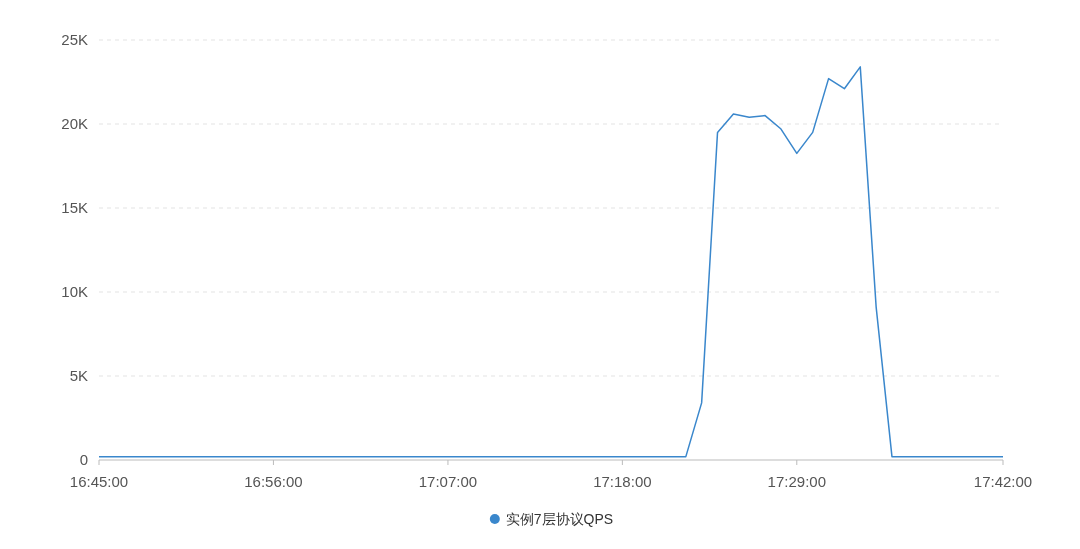 The height and width of the screenshot is (549, 1080). I want to click on x-tick-label: 17:18:00, so click(622, 481).